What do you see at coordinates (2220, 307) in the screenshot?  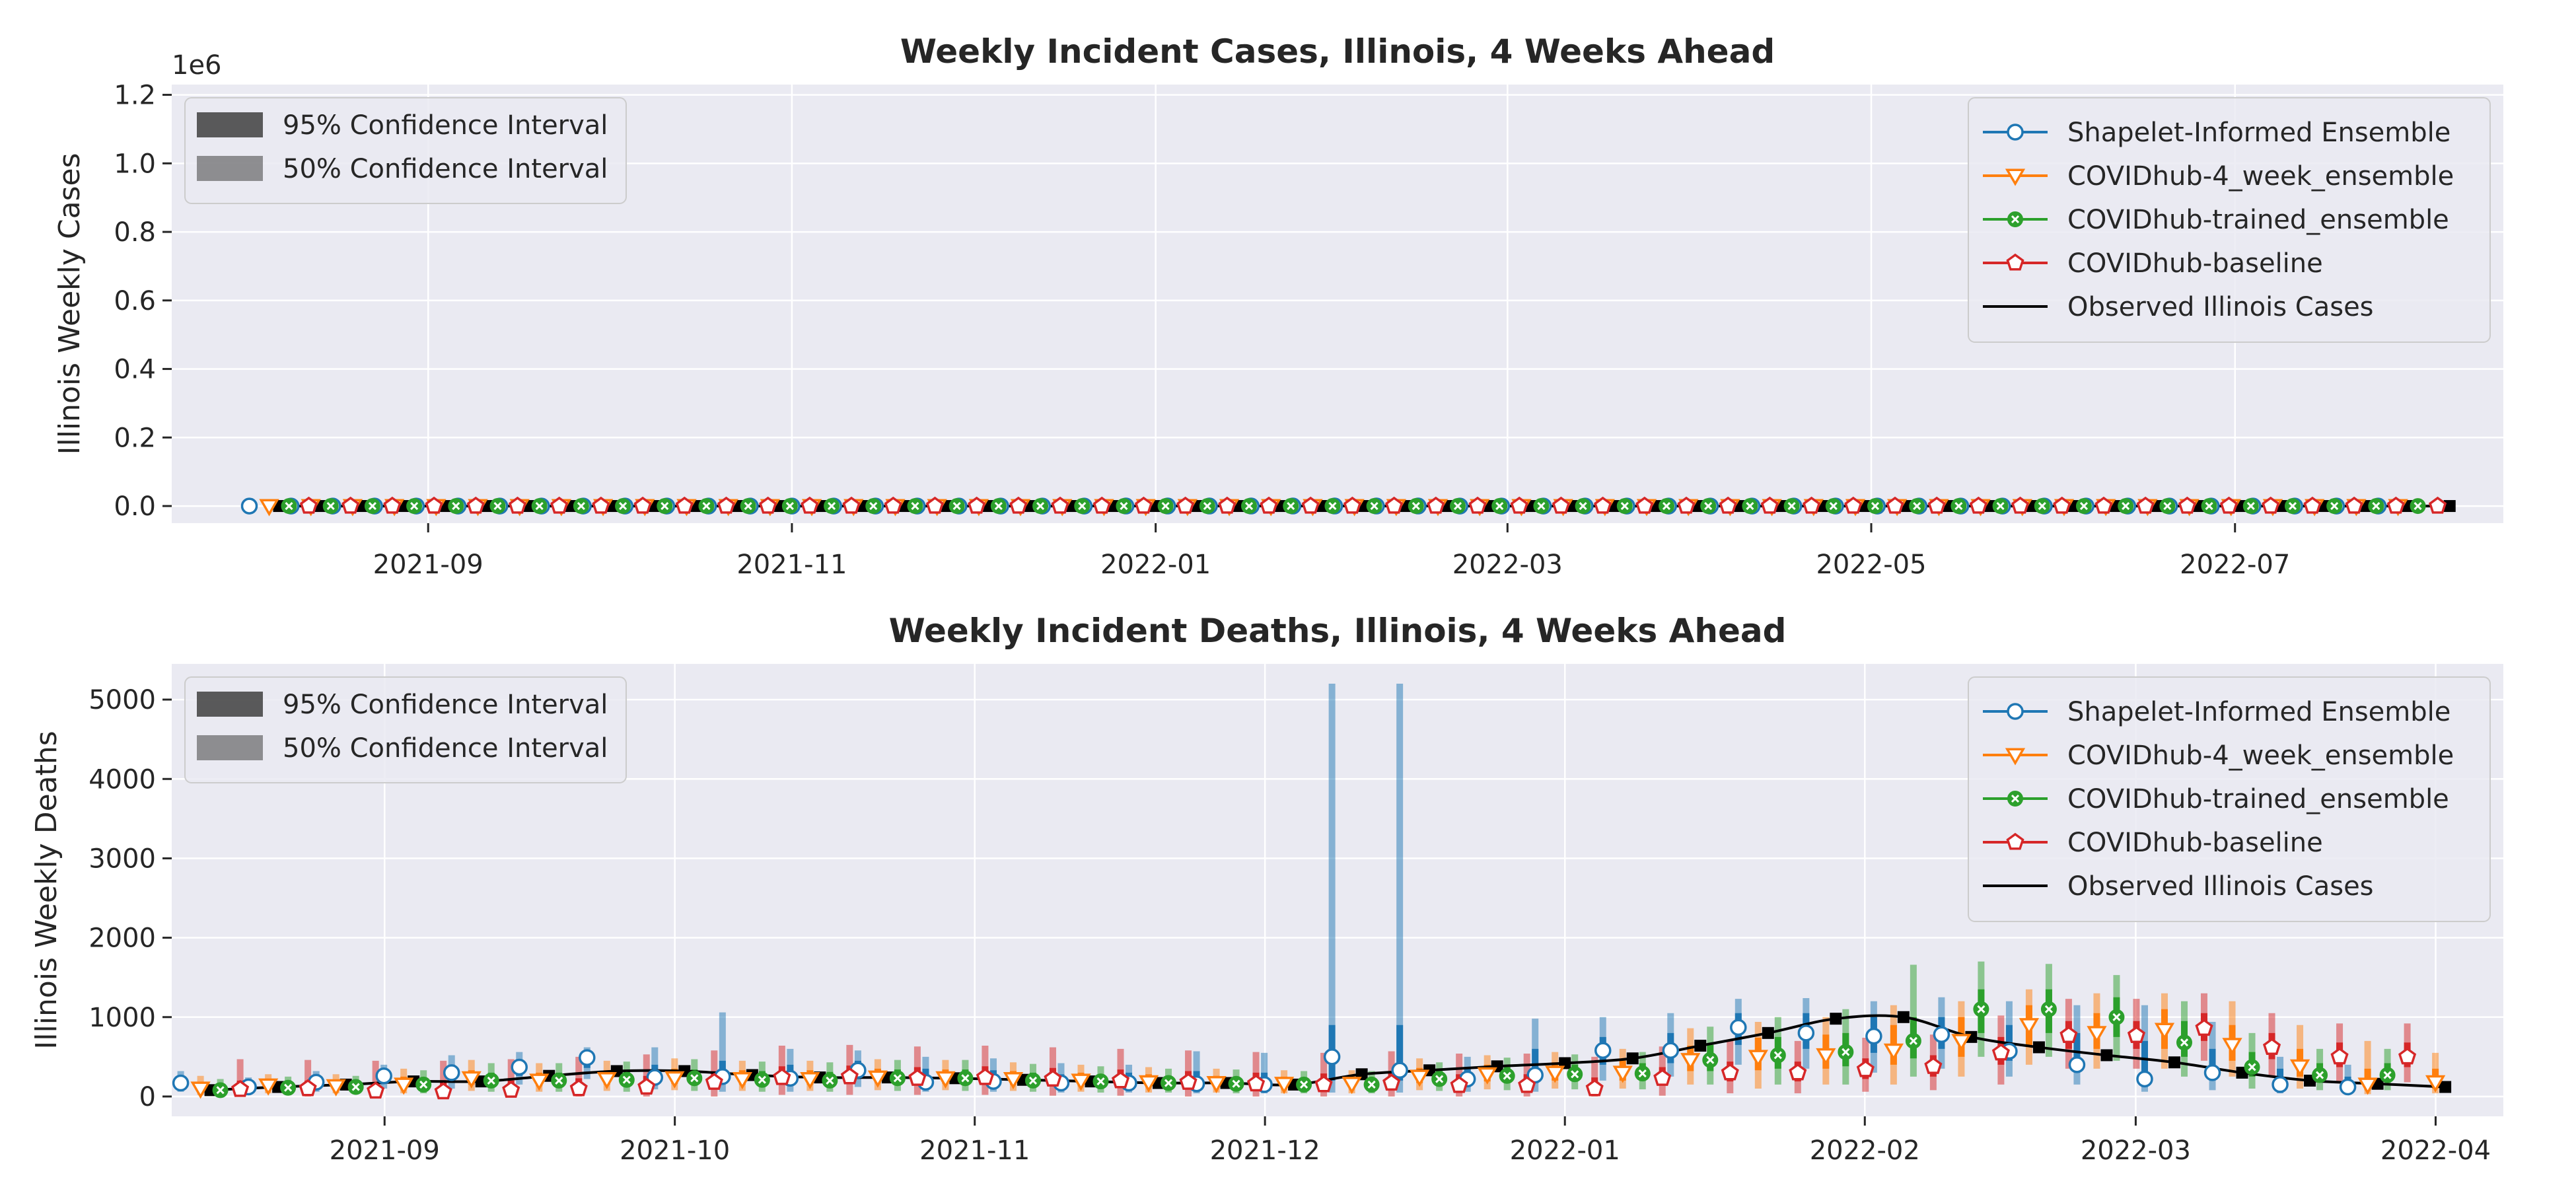 I see `legend-label: Observed Illinois Cases` at bounding box center [2220, 307].